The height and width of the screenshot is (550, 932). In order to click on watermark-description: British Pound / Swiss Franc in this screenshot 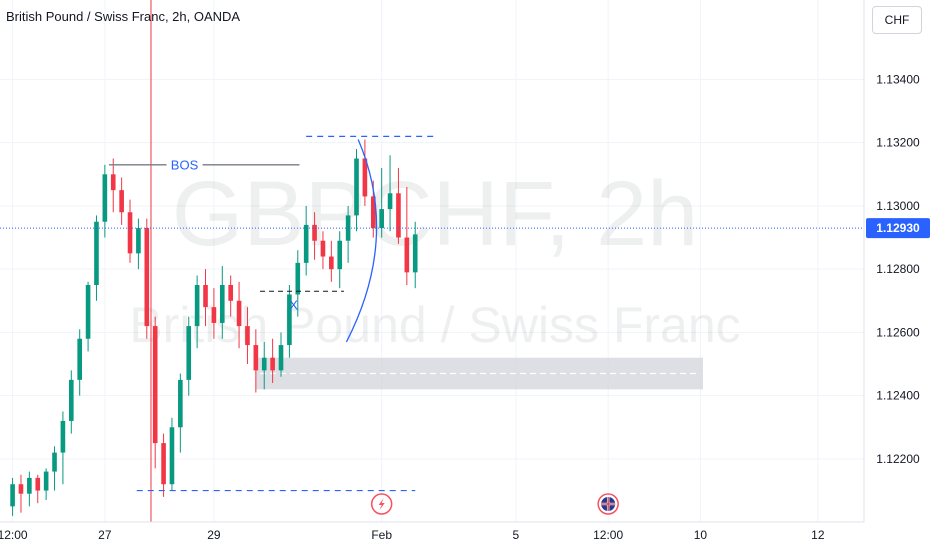, I will do `click(434, 325)`.